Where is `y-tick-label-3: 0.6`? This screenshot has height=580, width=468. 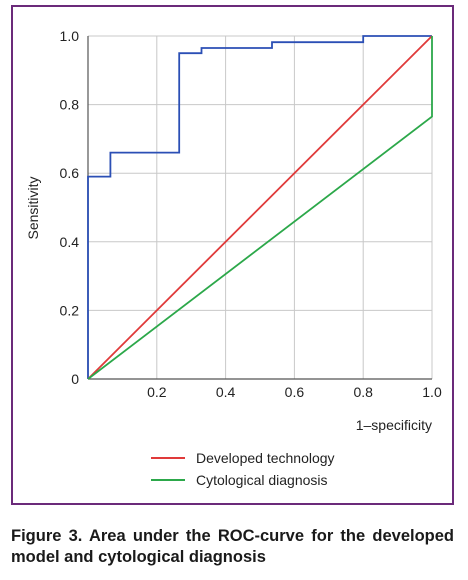
y-tick-label-3: 0.6 is located at coordinates (70, 173).